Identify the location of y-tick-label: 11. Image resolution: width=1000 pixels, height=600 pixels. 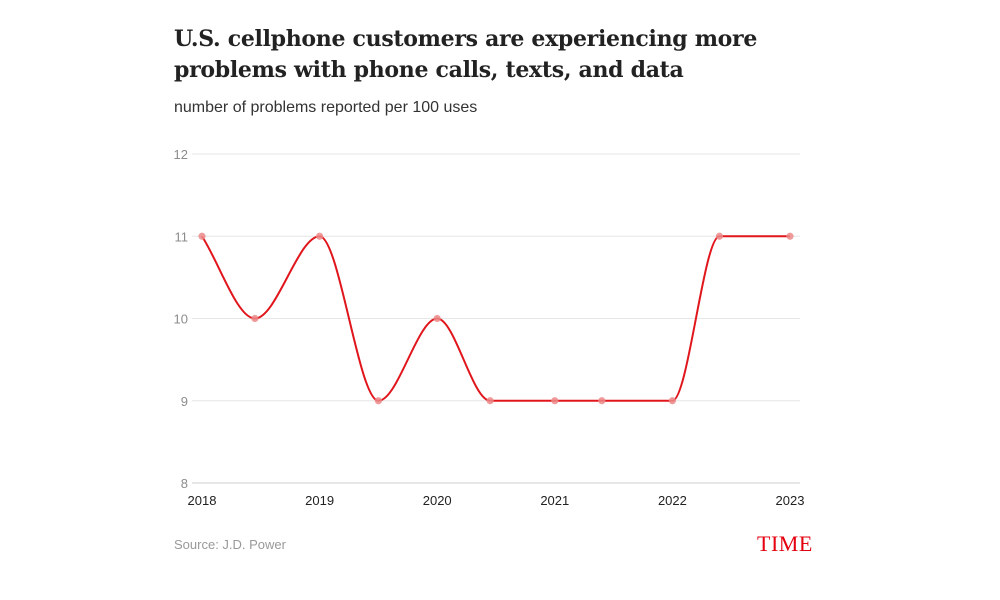
(182, 236).